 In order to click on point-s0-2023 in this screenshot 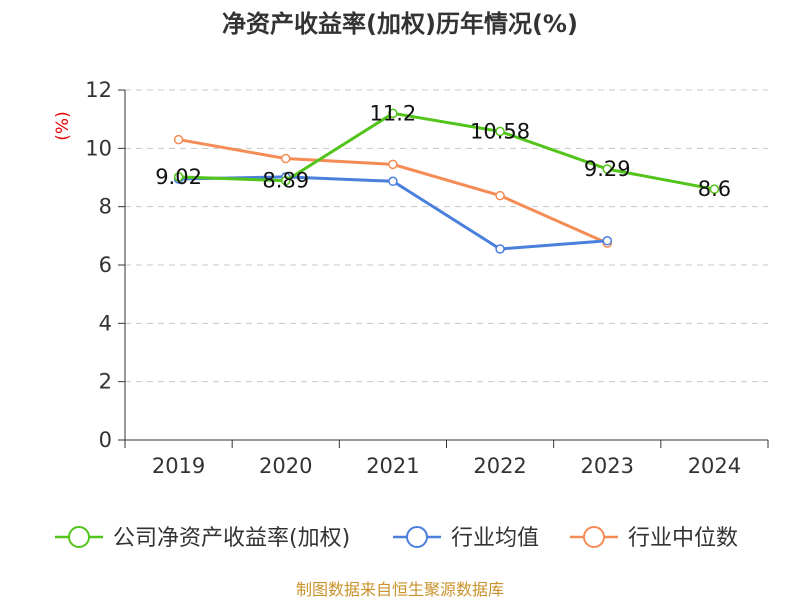, I will do `click(607, 169)`.